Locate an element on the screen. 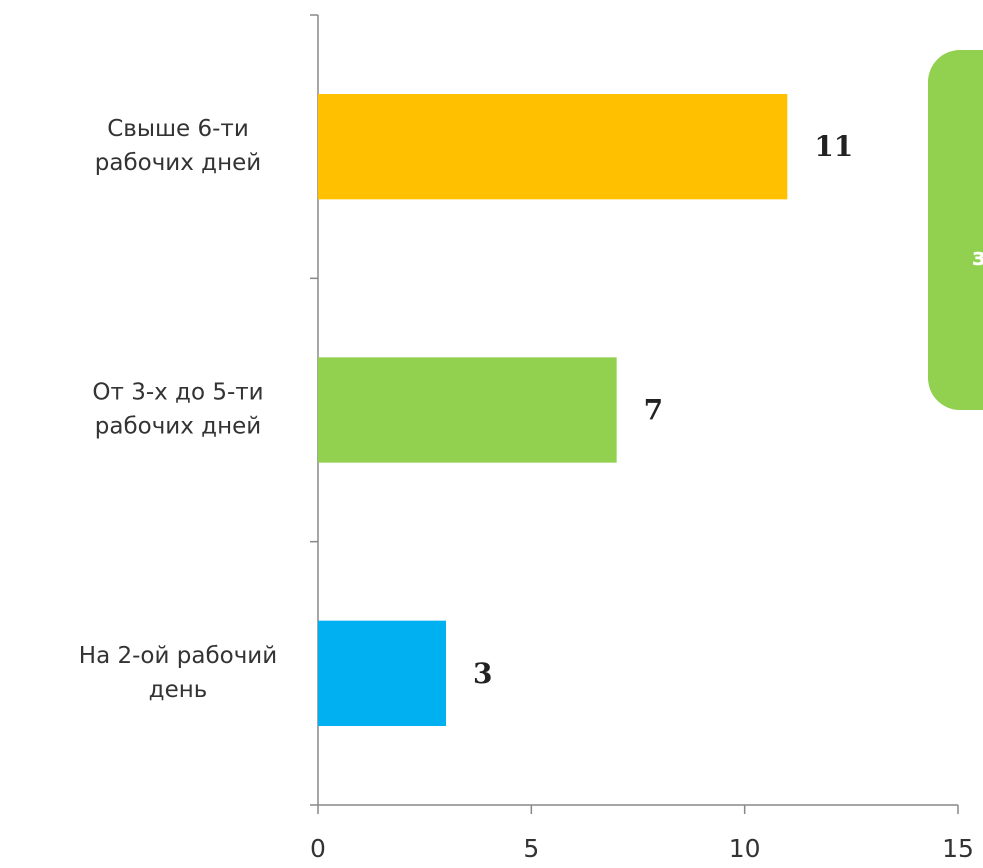  y-tick-label: Свыше 6-ти is located at coordinates (178, 129).